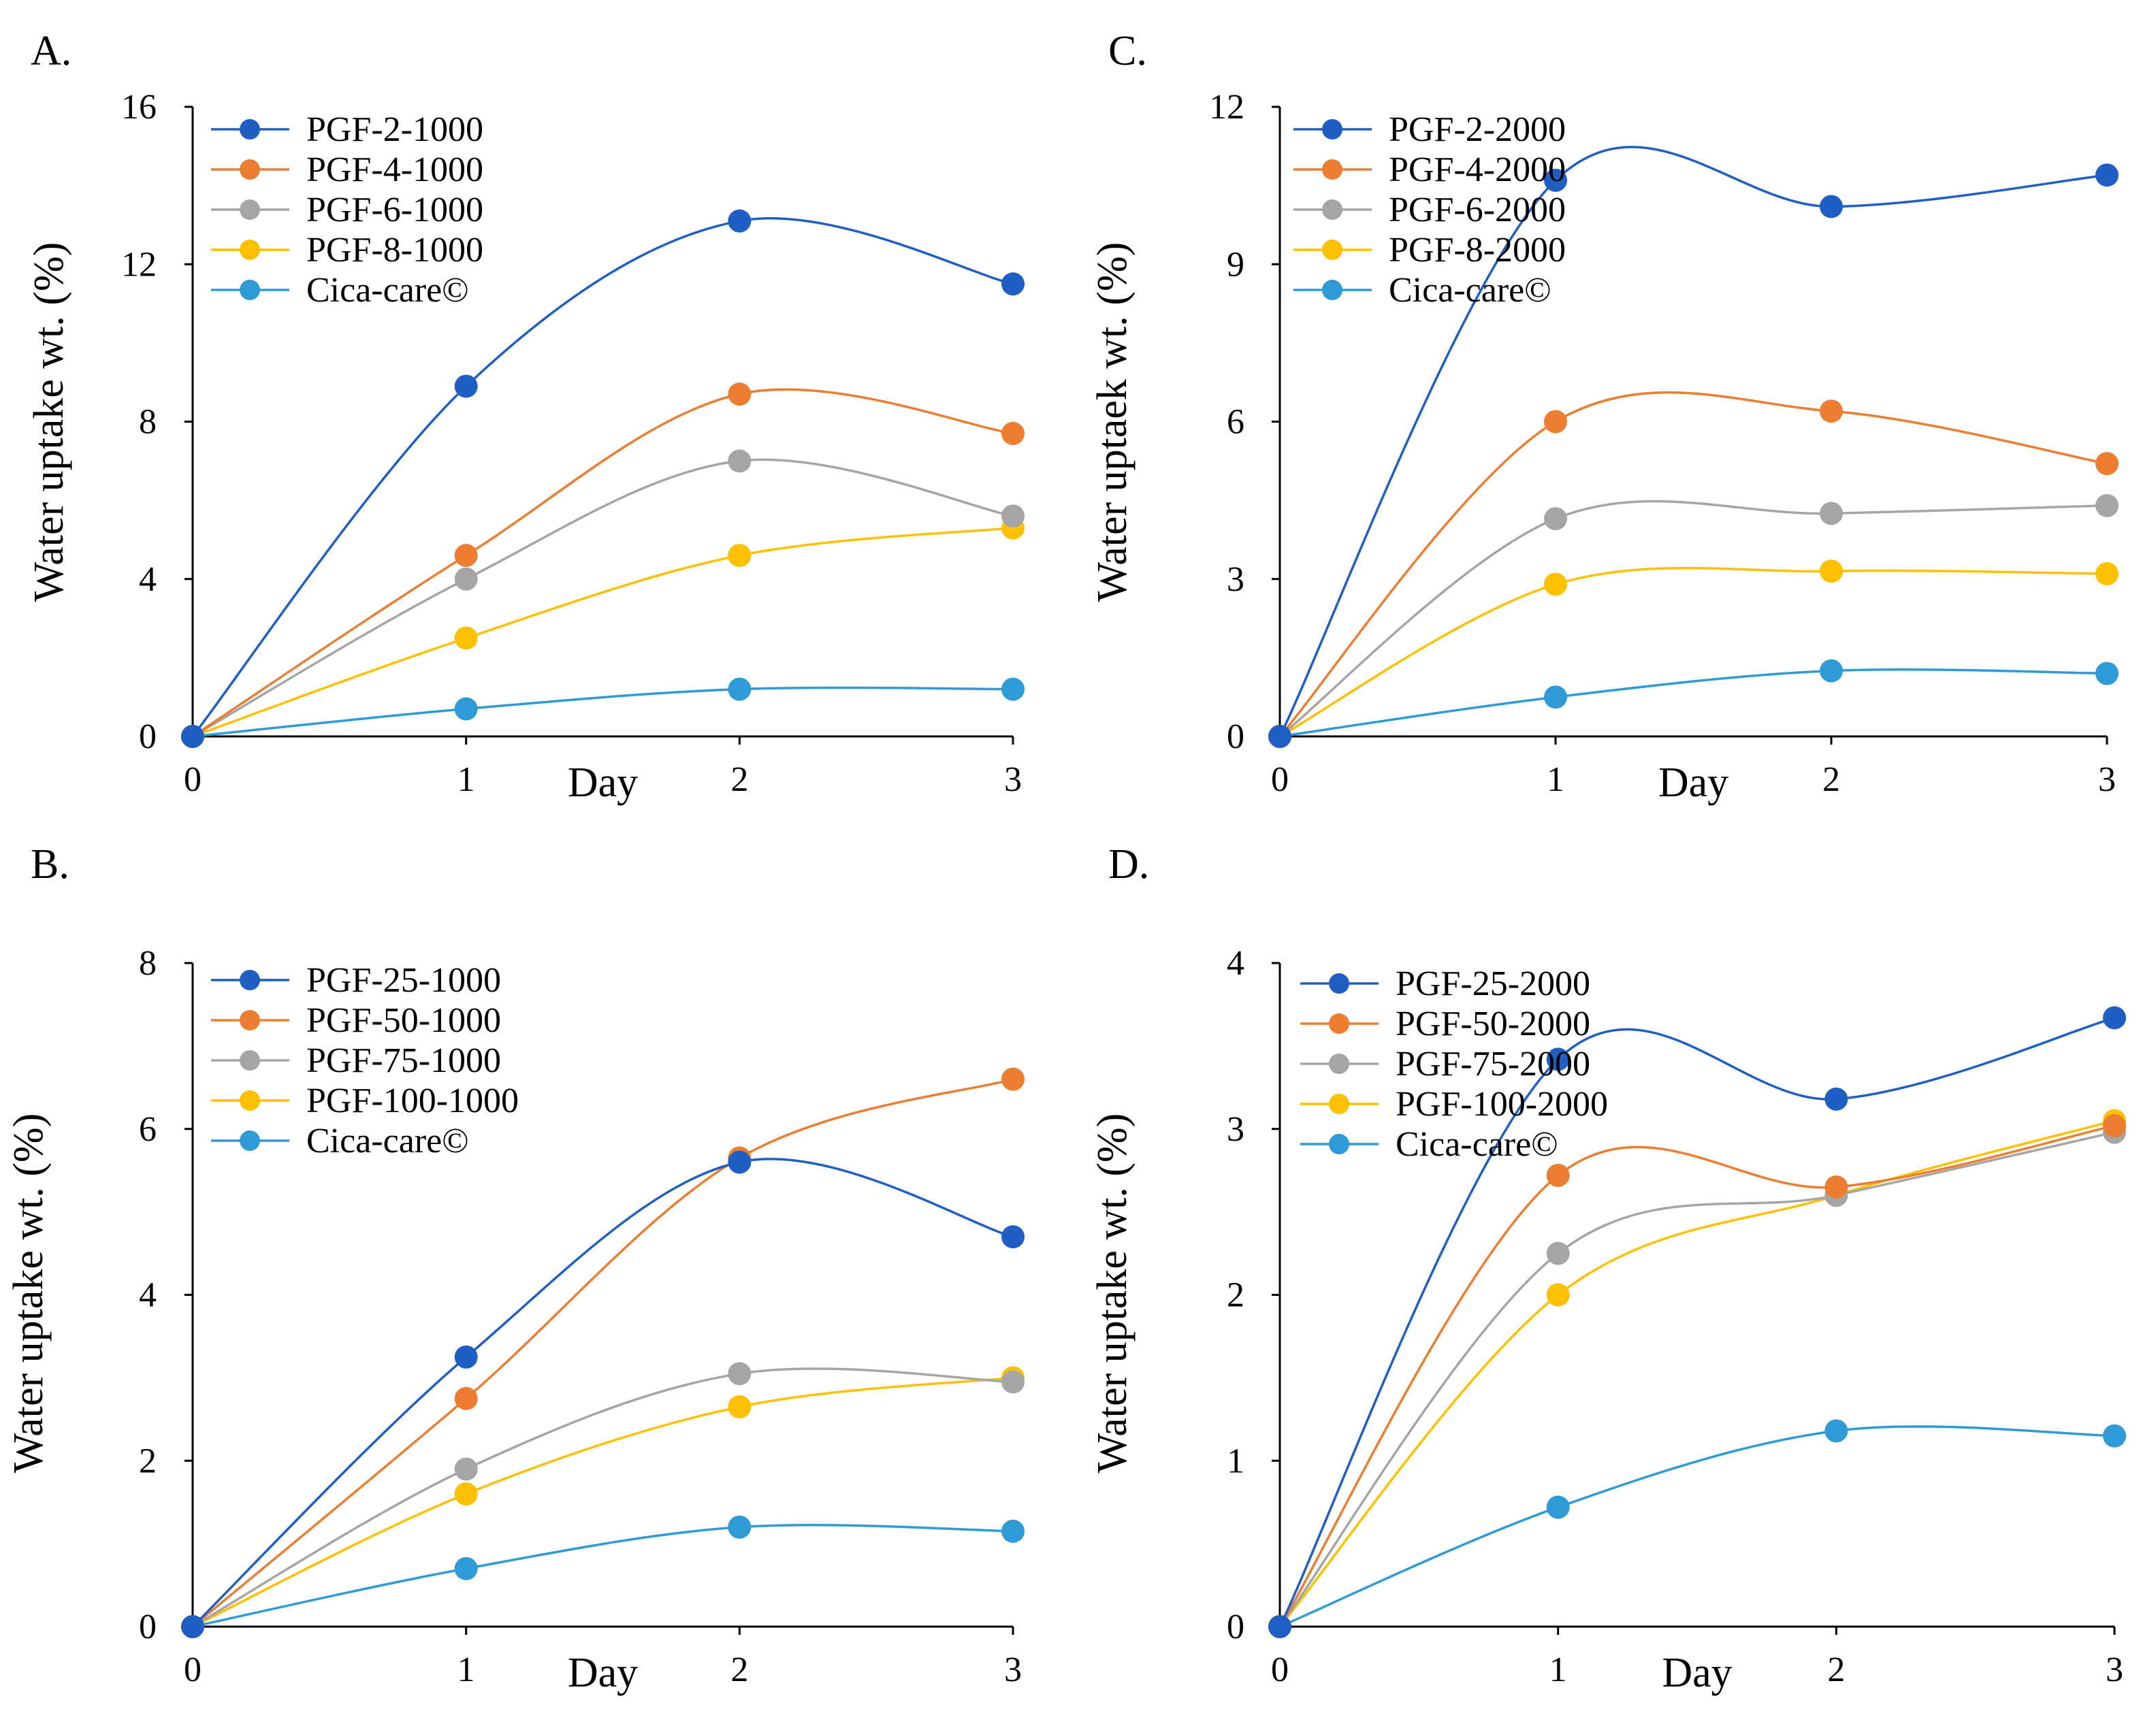 The height and width of the screenshot is (1726, 2156). Describe the element at coordinates (1470, 290) in the screenshot. I see `legend-label: Cica-care©` at that location.